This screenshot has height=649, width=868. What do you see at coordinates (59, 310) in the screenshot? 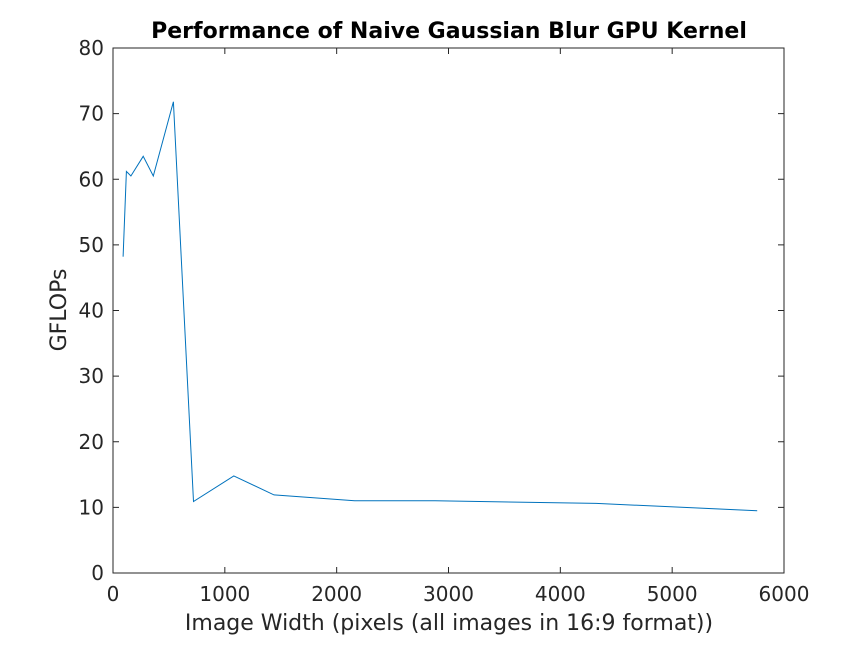
I see `y-axis-label: GFLOPs` at bounding box center [59, 310].